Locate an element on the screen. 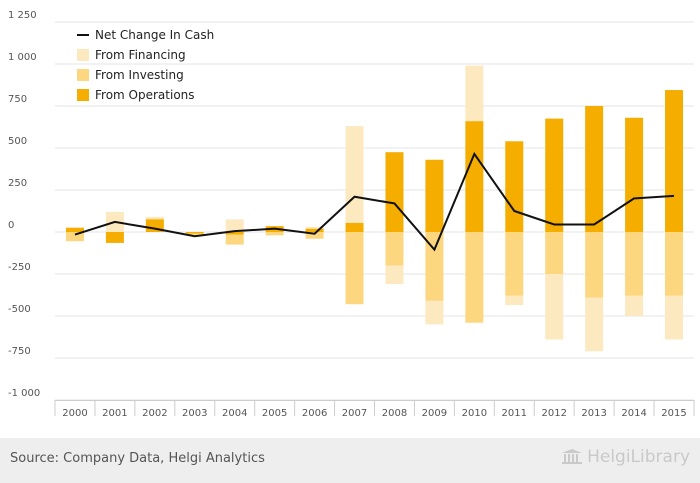 Image resolution: width=700 pixels, height=483 pixels. x-tick-label: 2011 is located at coordinates (514, 413).